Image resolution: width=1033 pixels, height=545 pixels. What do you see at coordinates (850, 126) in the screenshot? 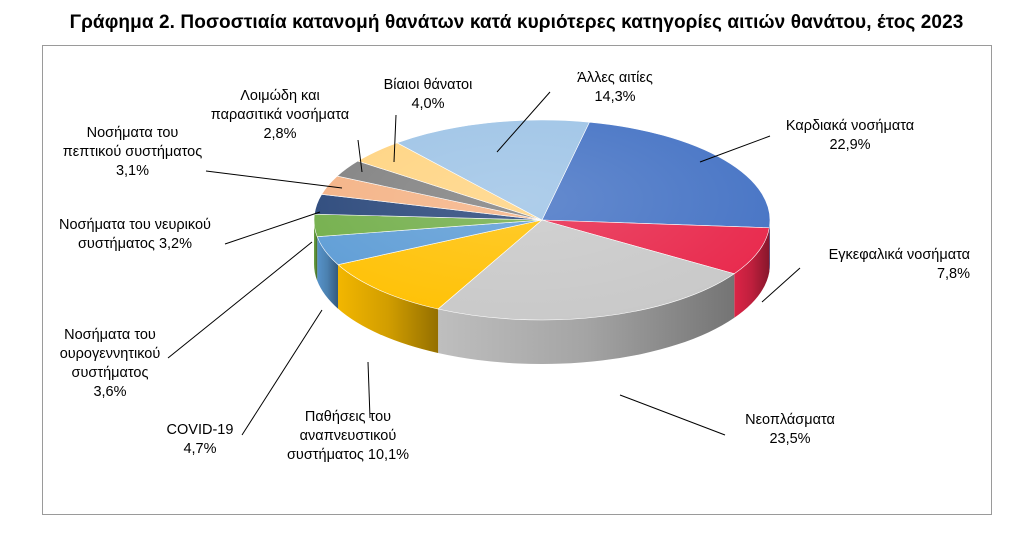
I see `label-kardiaka-name: Καρδιακά νοσήματα` at bounding box center [850, 126].